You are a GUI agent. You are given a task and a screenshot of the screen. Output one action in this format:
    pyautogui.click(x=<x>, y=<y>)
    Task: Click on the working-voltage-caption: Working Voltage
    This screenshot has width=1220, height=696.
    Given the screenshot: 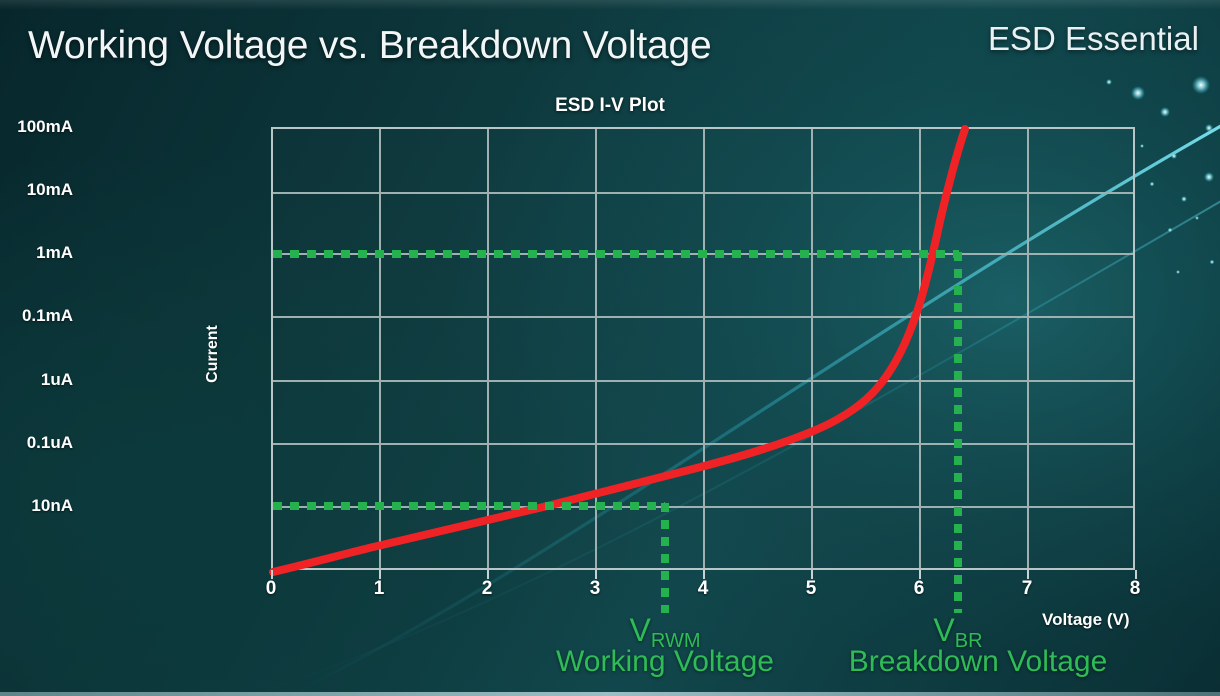 What is the action you would take?
    pyautogui.click(x=665, y=661)
    